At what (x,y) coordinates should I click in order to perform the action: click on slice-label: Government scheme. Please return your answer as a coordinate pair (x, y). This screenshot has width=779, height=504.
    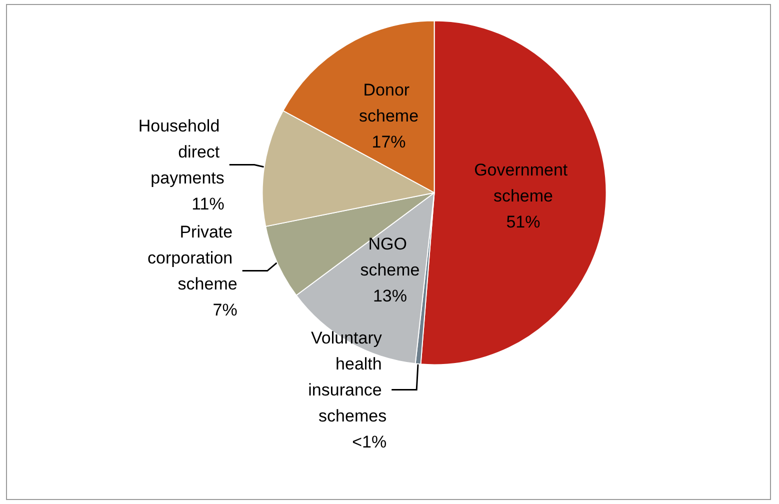
    Looking at the image, I should click on (523, 183).